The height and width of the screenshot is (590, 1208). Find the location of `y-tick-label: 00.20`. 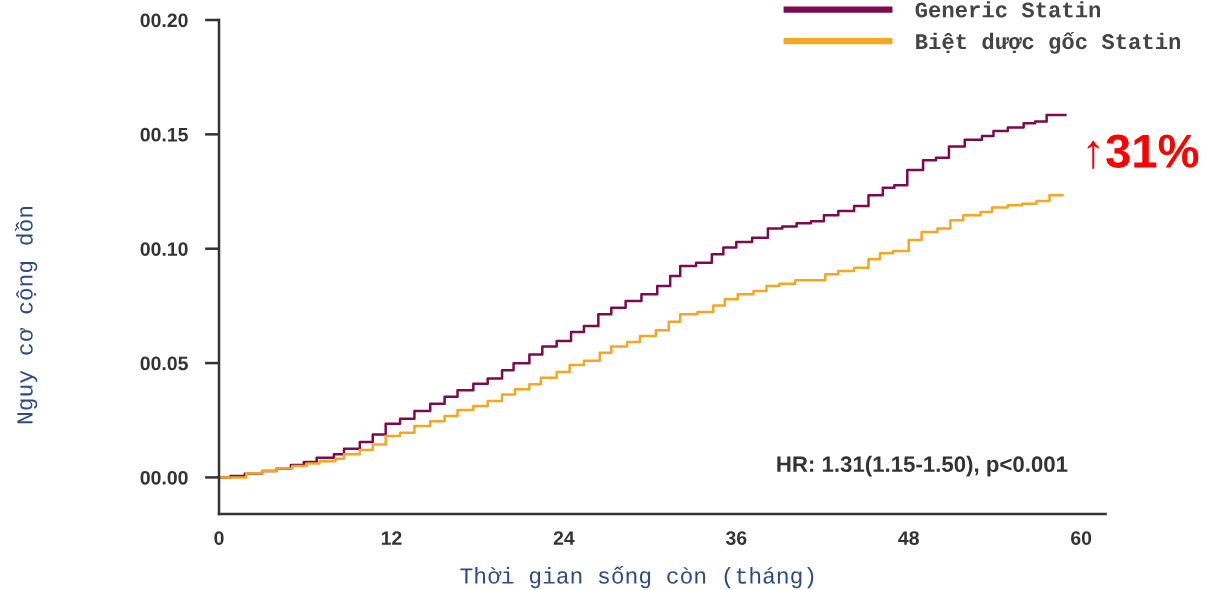

y-tick-label: 00.20 is located at coordinates (164, 20).